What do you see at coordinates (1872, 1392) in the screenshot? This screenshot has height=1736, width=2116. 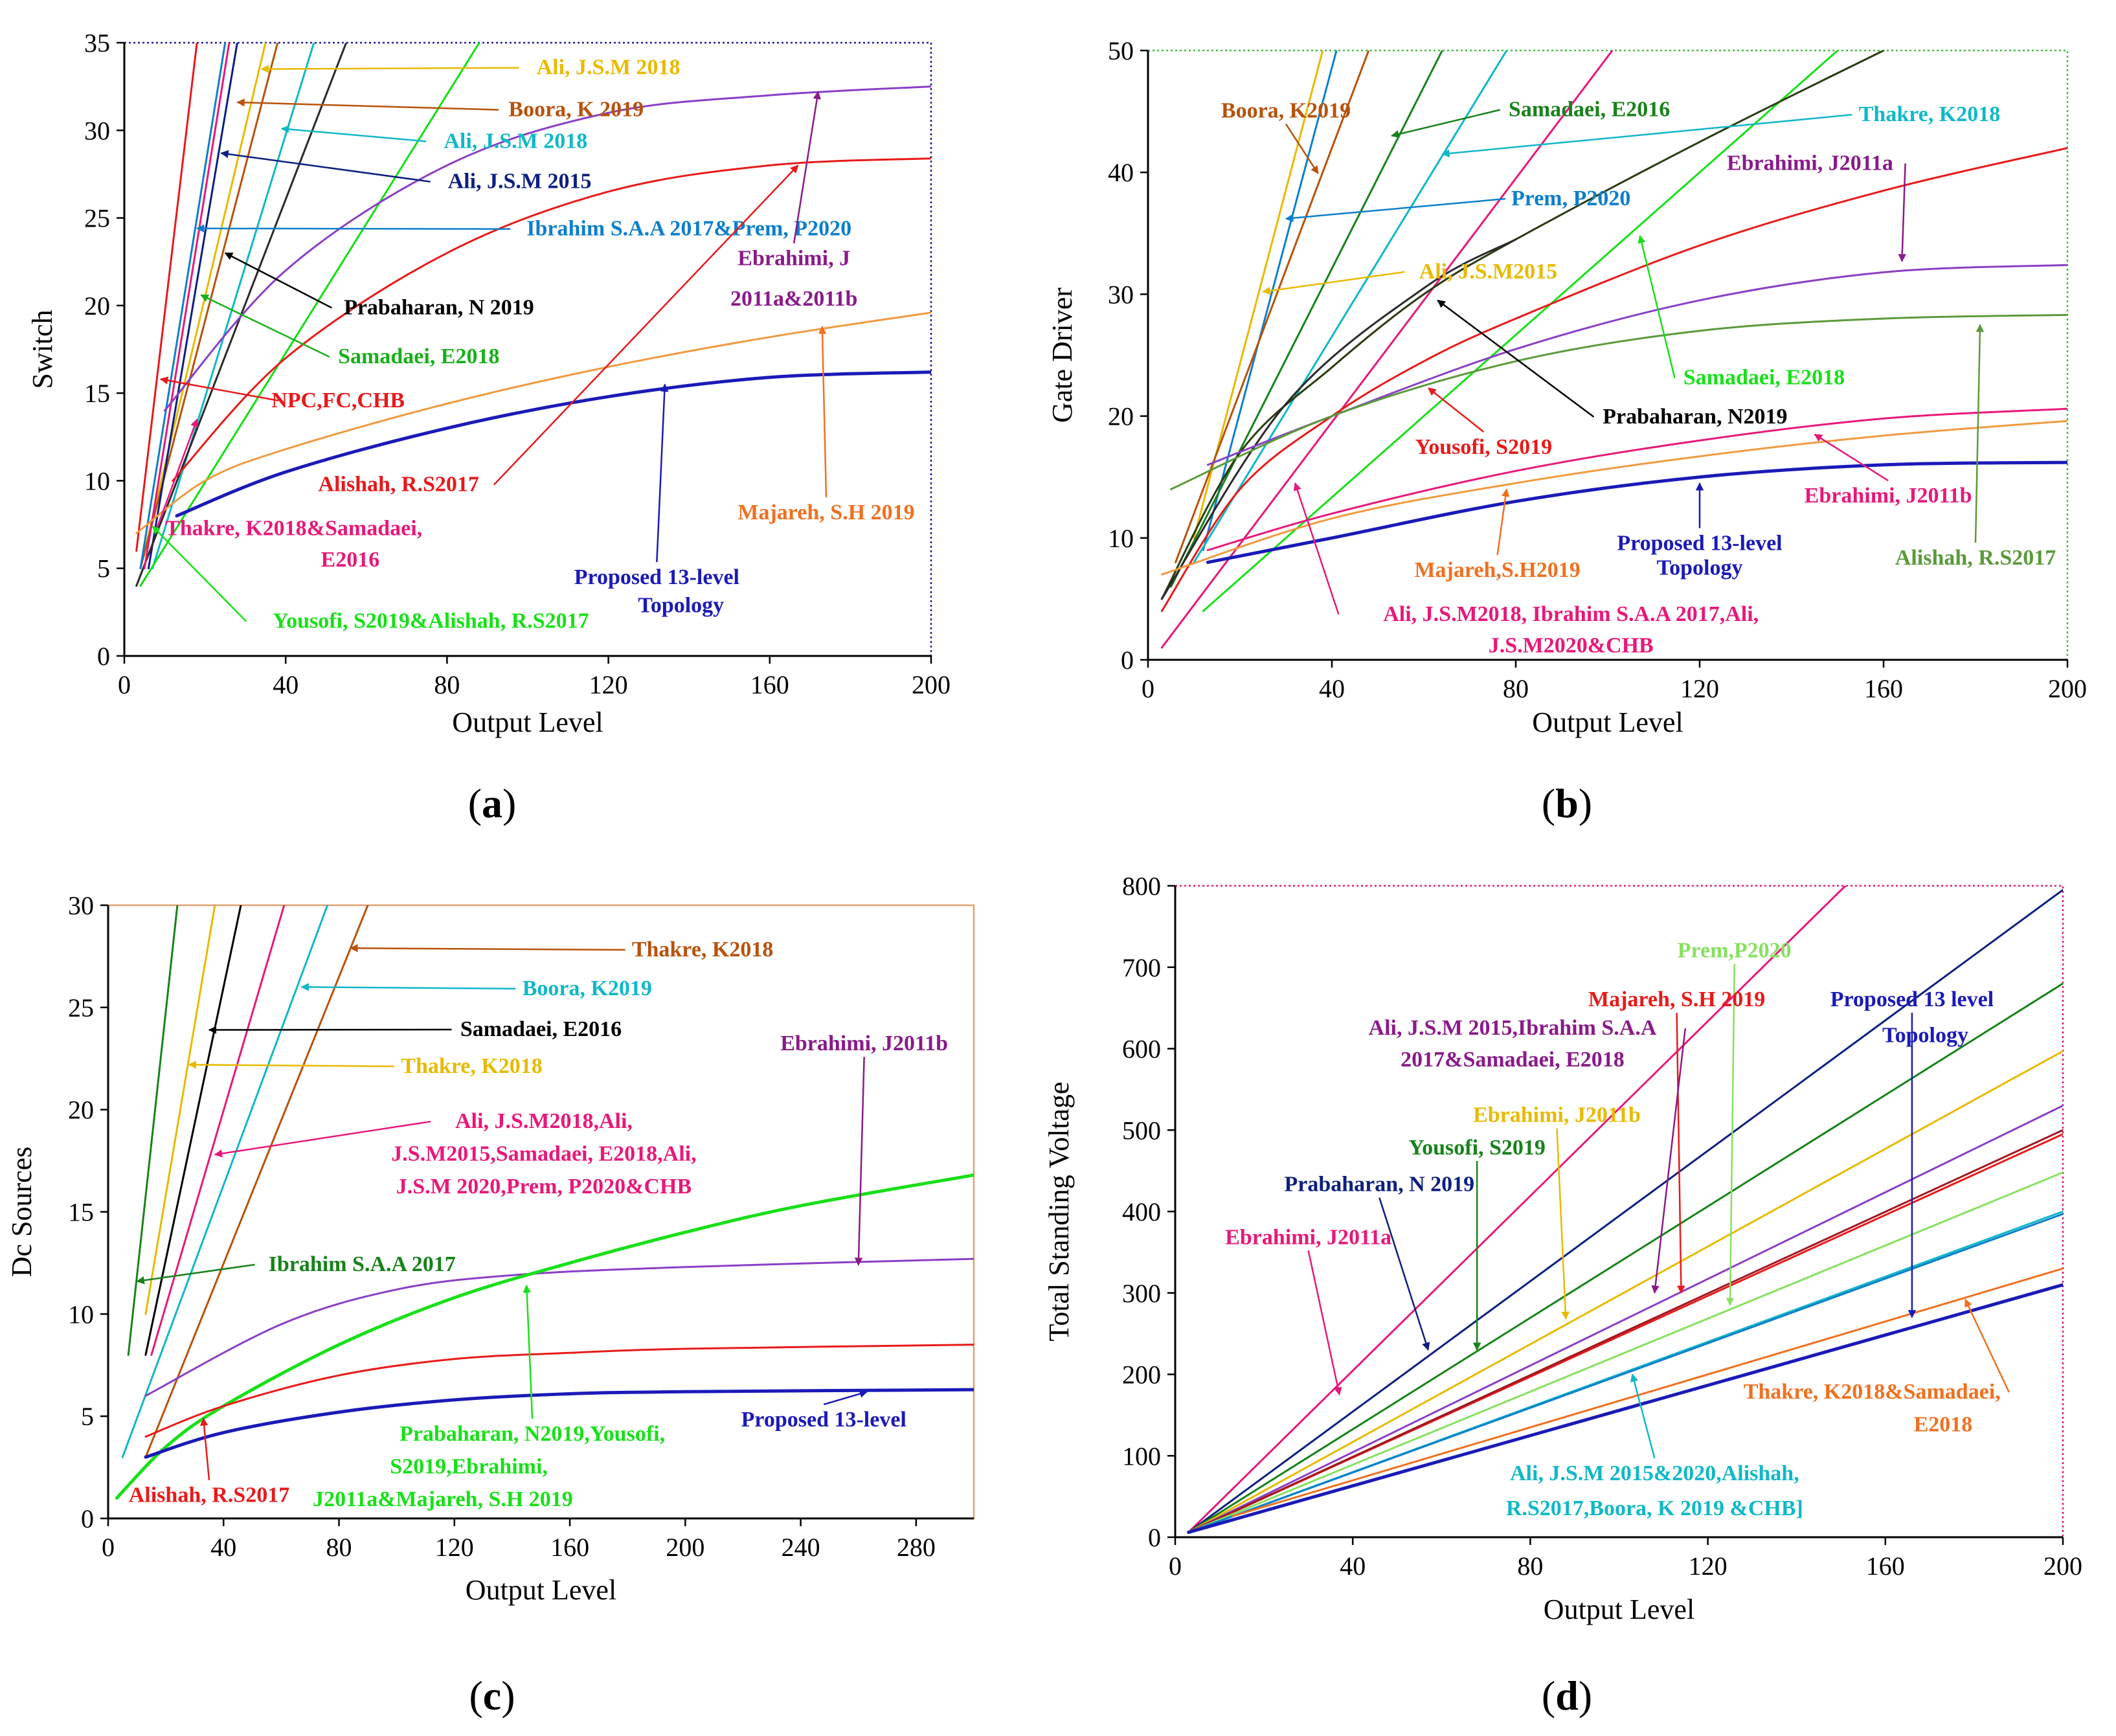 I see `annotation-label: Thakre, K2018&Samadaei,` at bounding box center [1872, 1392].